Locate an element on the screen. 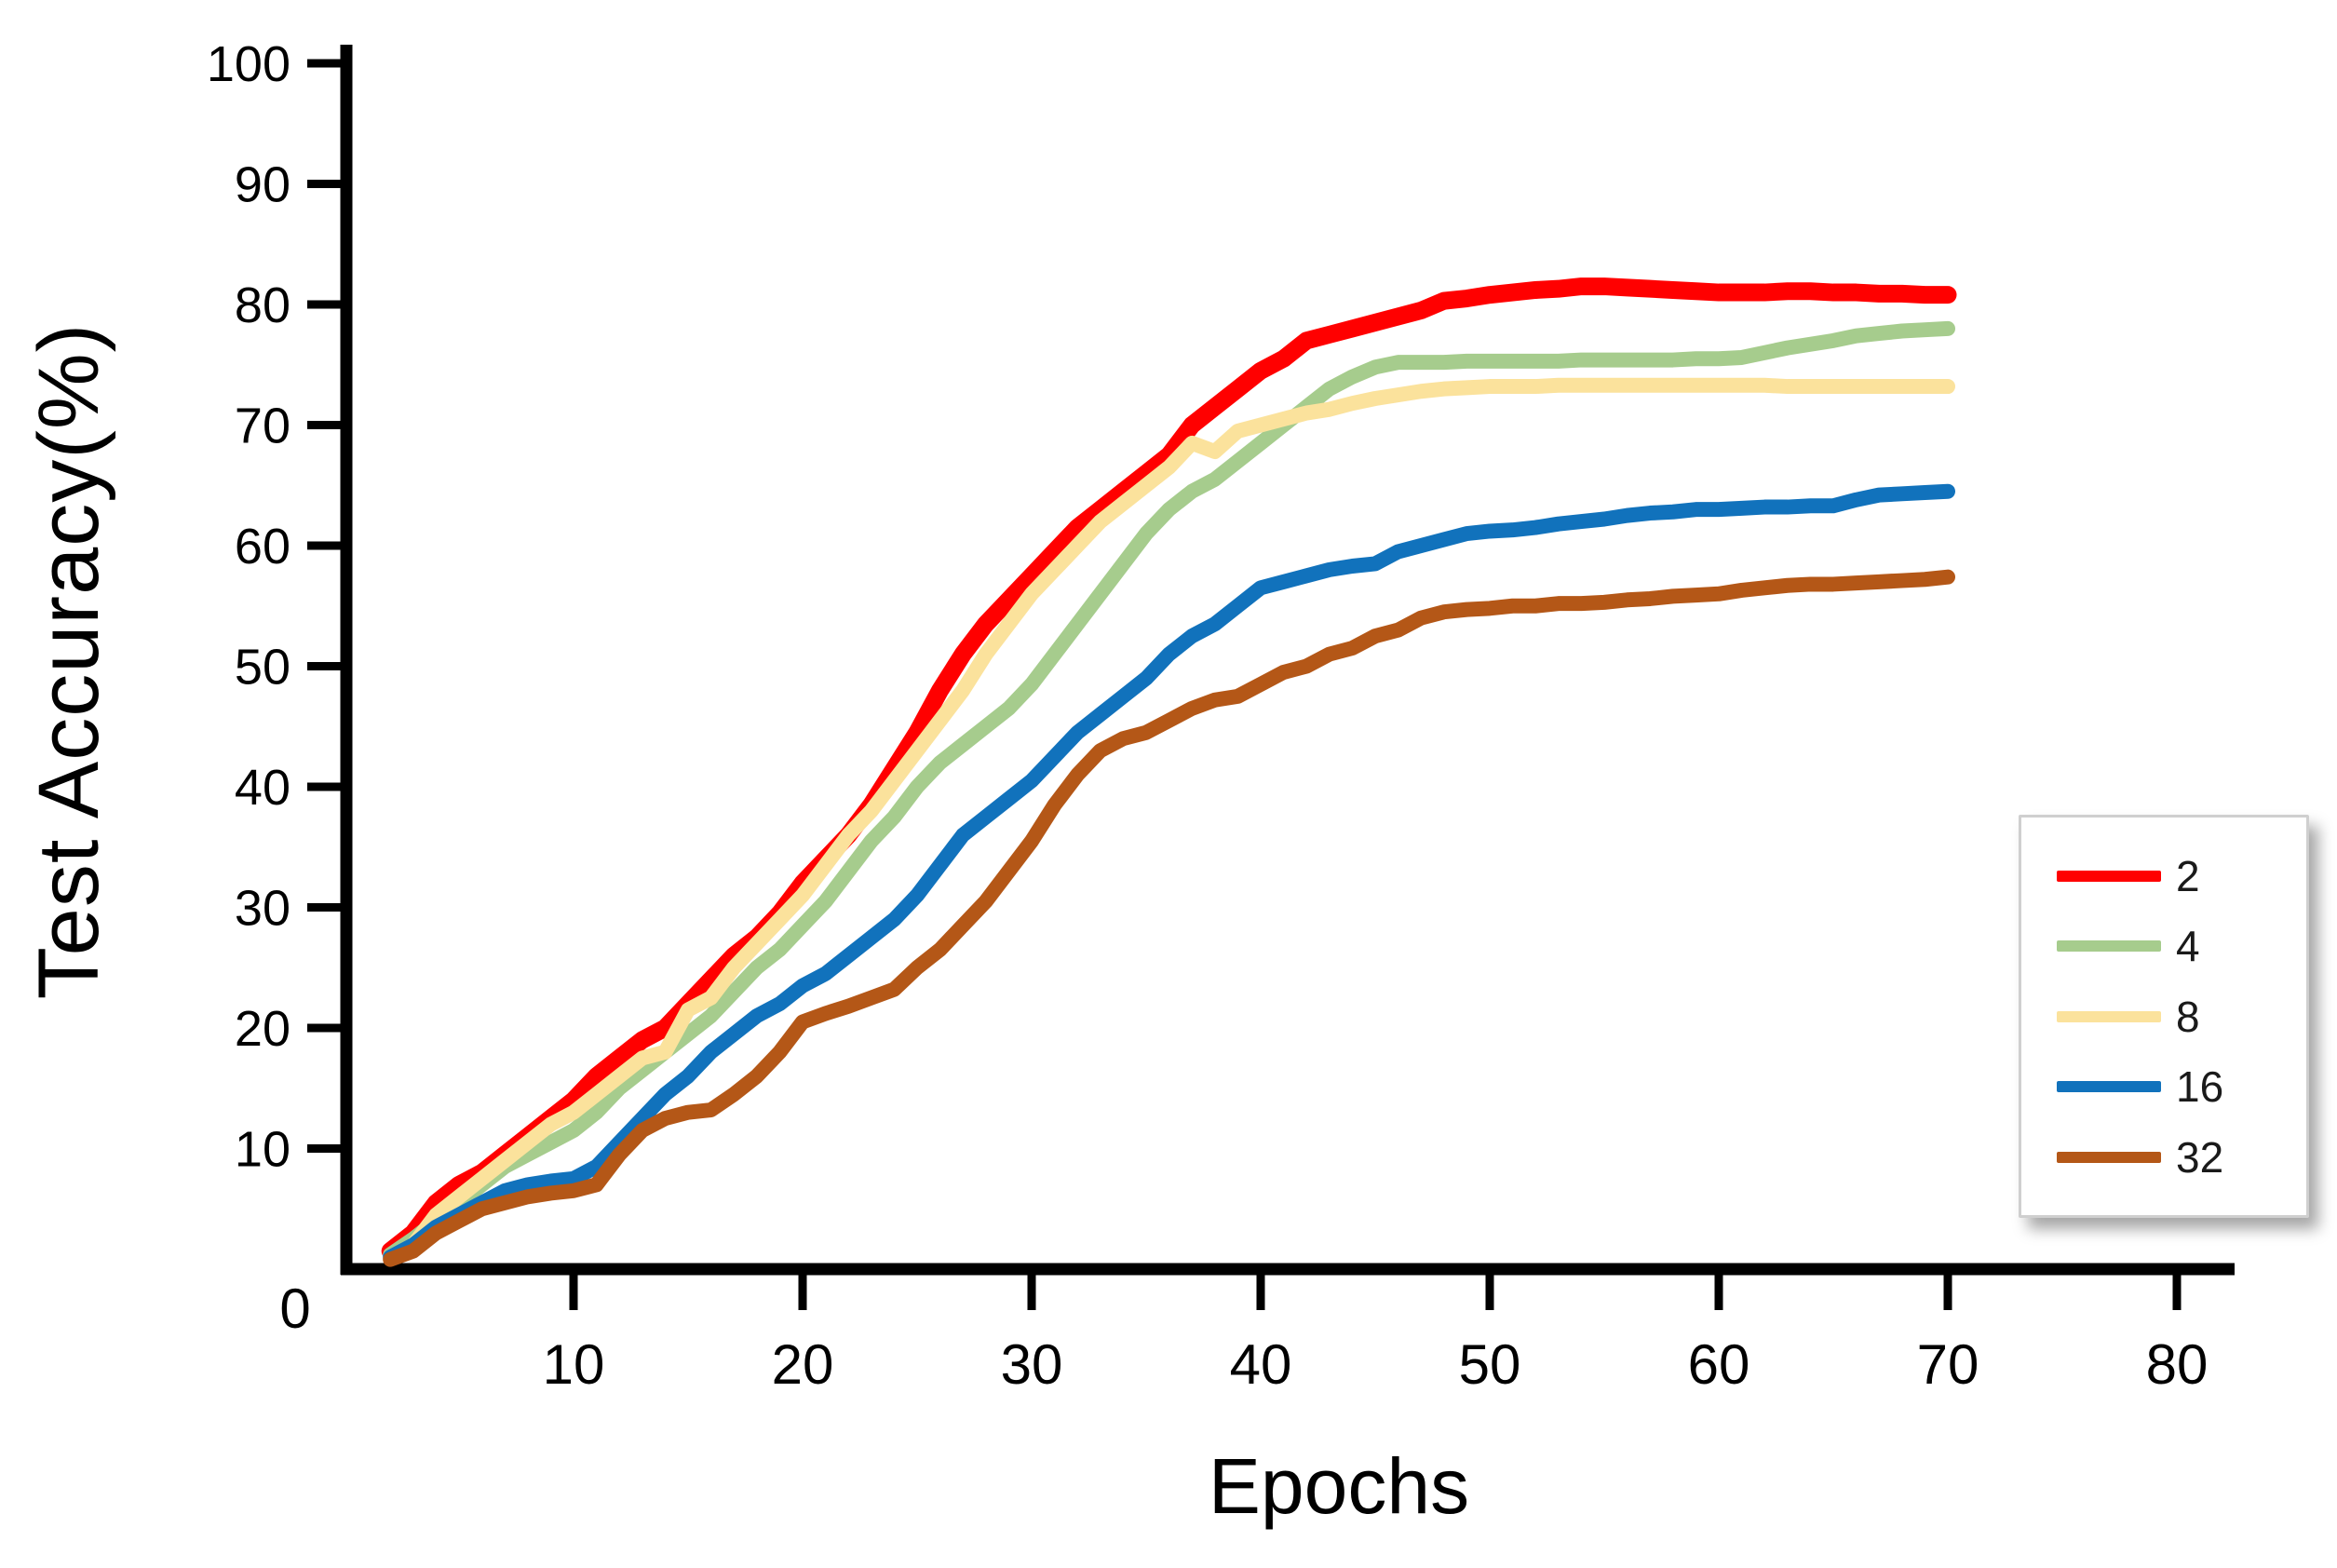  y-tick-label: 60 is located at coordinates (262, 546).